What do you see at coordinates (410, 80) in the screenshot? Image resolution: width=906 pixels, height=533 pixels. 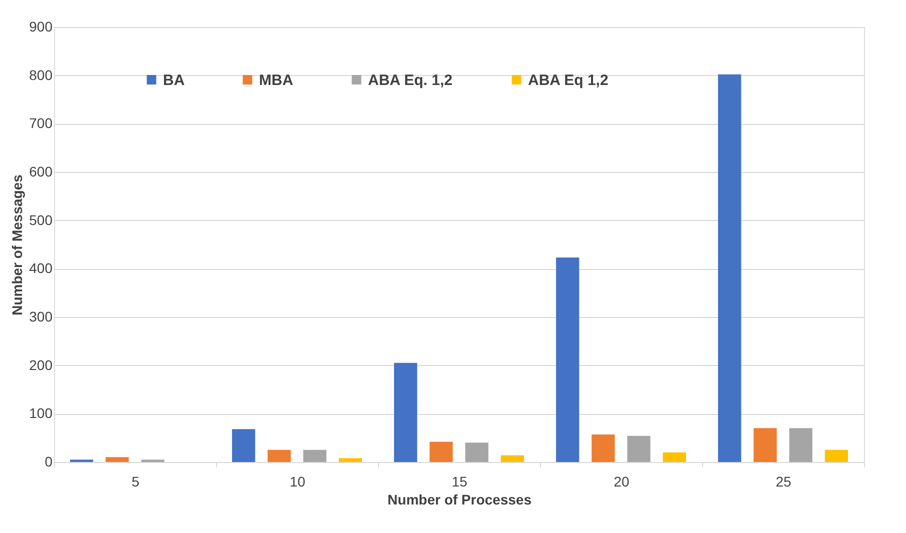 I see `legend-label: ABA Eq. 1,2` at bounding box center [410, 80].